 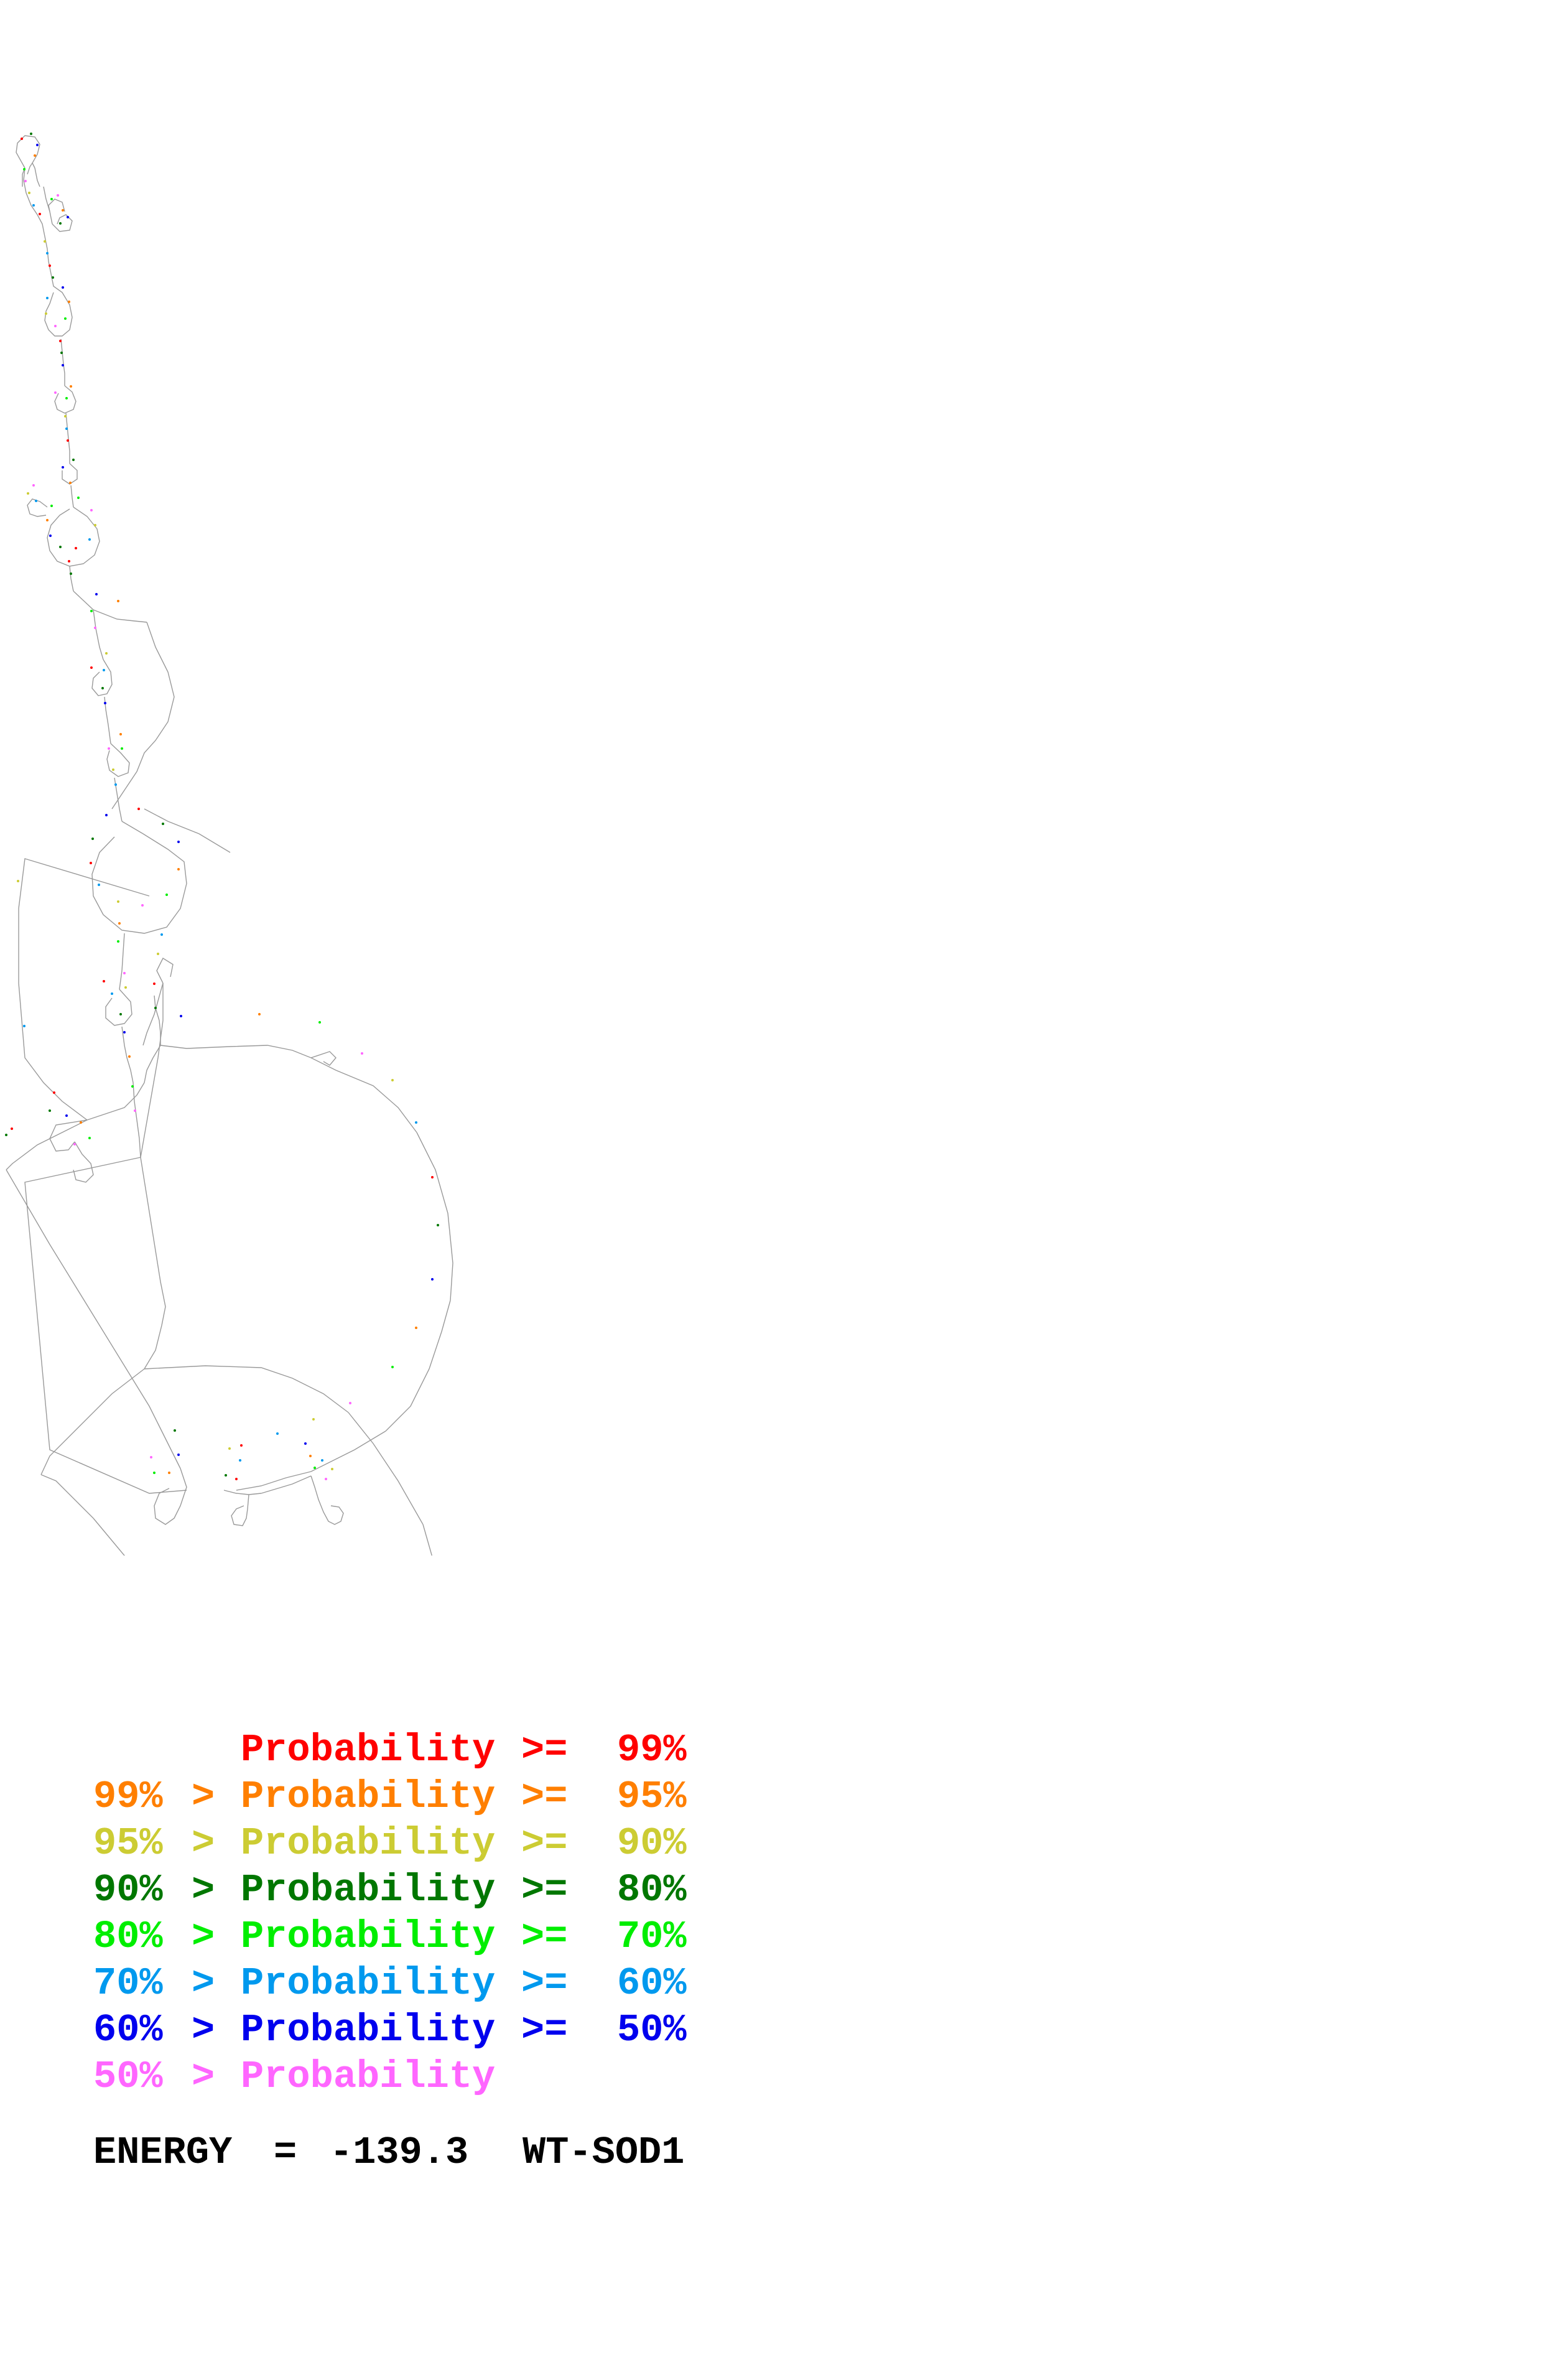 I want to click on legend-lower-bound: 70%, so click(x=128, y=1983).